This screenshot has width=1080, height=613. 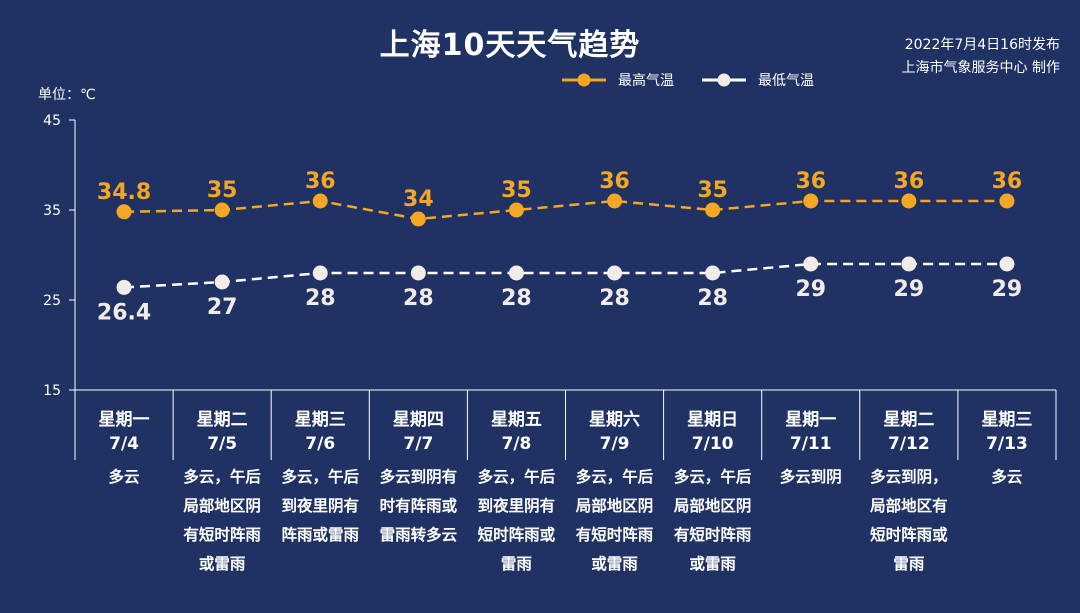 What do you see at coordinates (688, 80) in the screenshot?
I see `legend: 最高气温 最低气温` at bounding box center [688, 80].